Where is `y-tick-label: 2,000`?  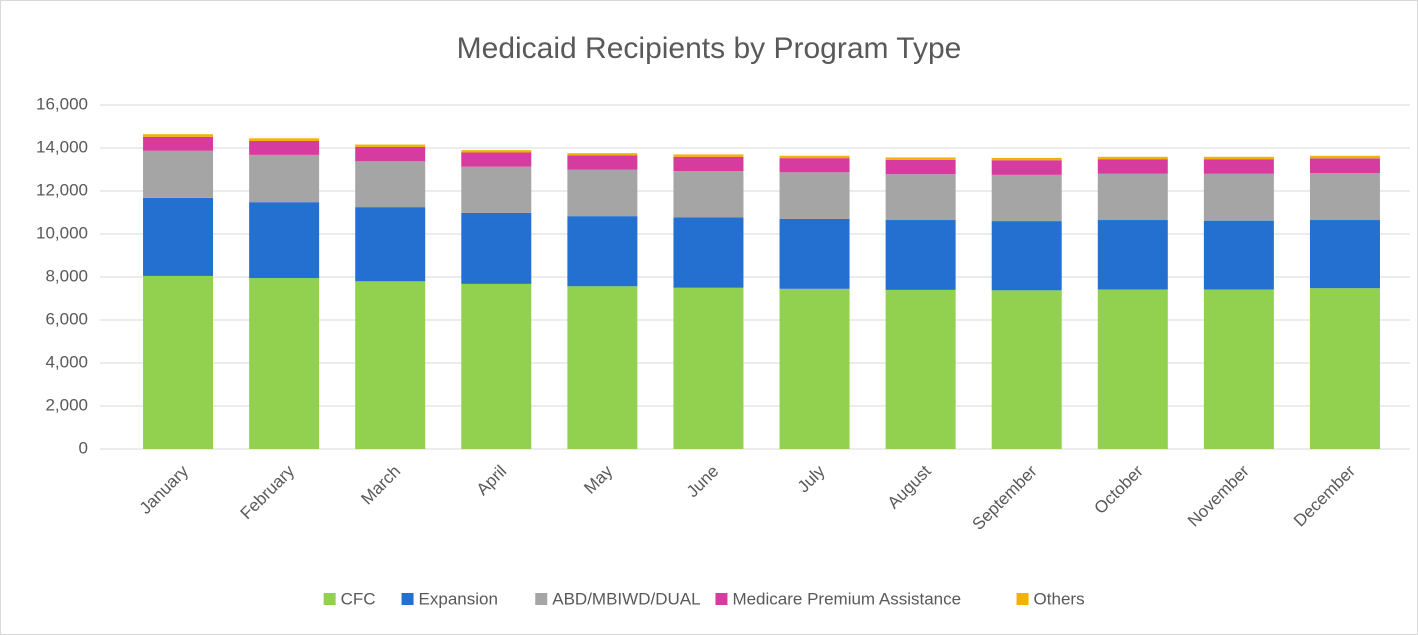
y-tick-label: 2,000 is located at coordinates (66, 404).